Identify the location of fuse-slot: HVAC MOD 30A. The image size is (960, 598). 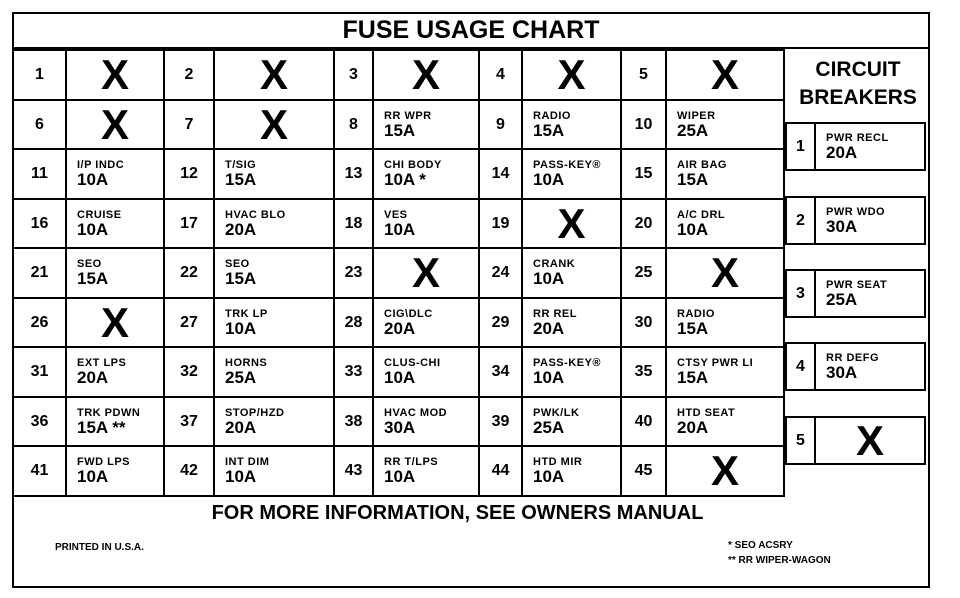
(426, 422).